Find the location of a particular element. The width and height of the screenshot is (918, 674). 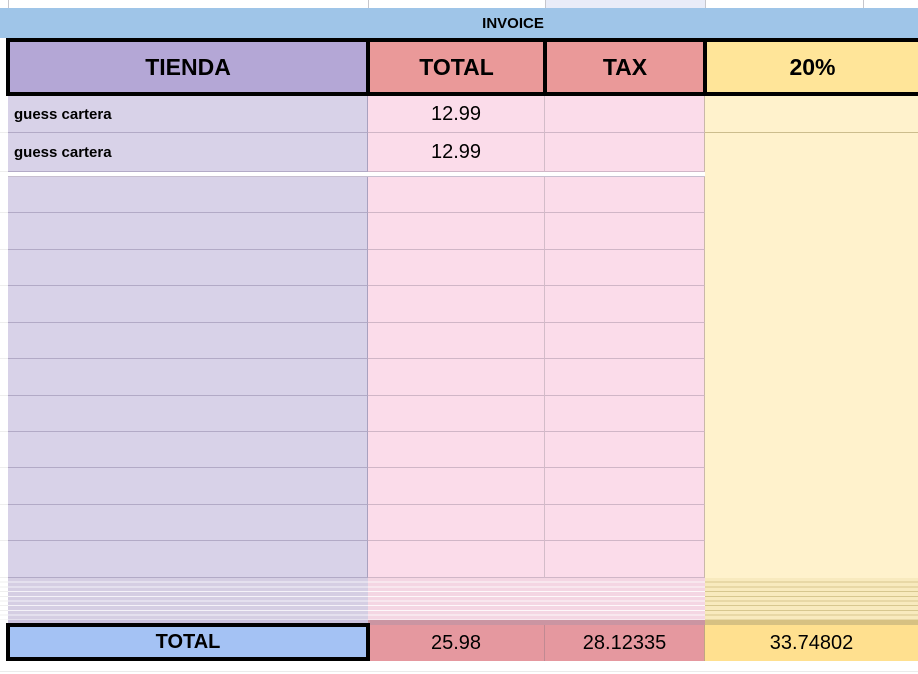

table-row: guess cartera 12.99 is located at coordinates (459, 115).